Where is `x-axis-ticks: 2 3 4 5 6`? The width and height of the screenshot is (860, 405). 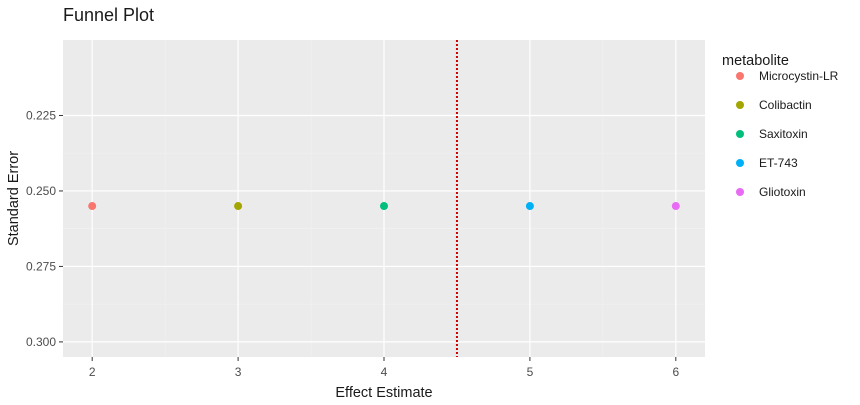
x-axis-ticks: 2 3 4 5 6 is located at coordinates (384, 368).